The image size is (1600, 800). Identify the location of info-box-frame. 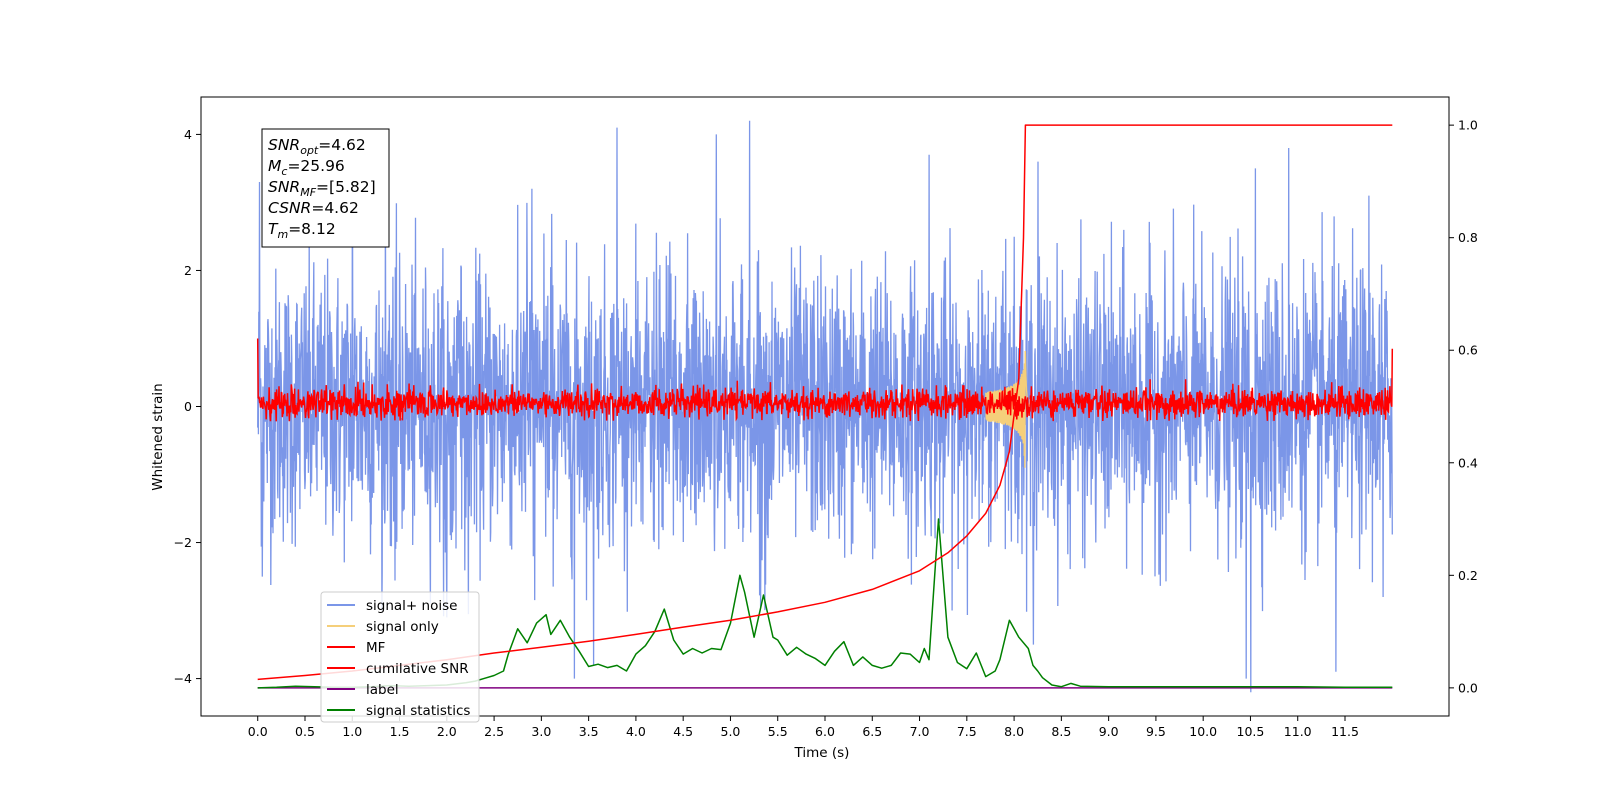
(325, 188).